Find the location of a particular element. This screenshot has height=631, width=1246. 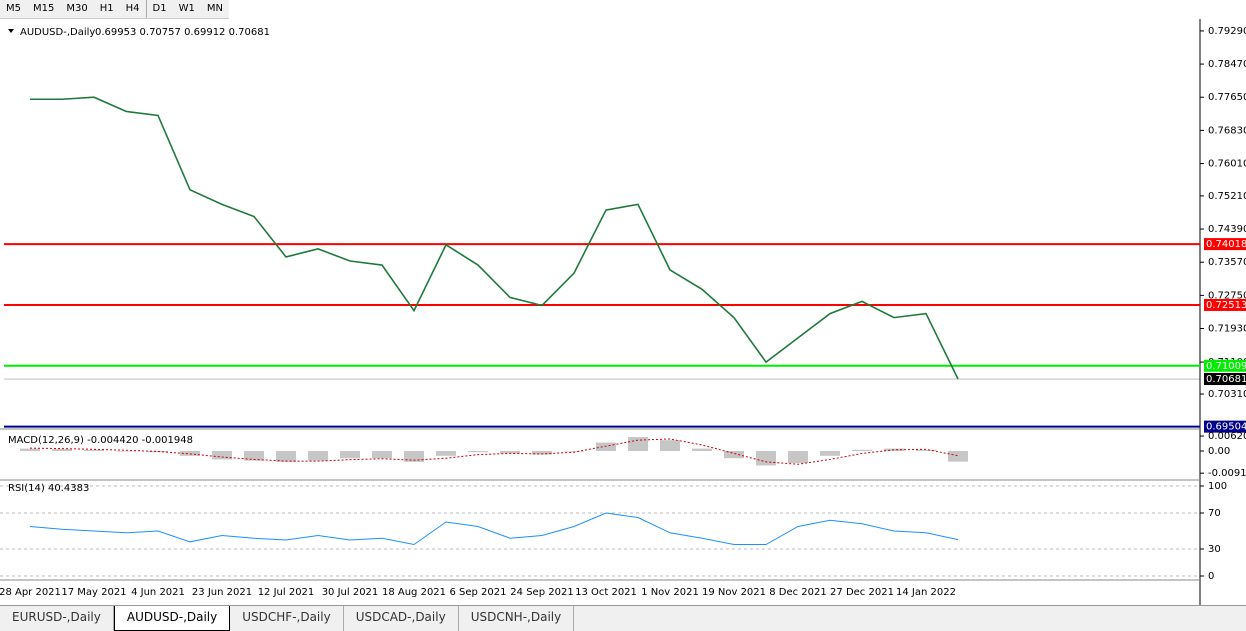

timeframe-toolbar: M5 M15 M30 H1 H4 D1 W1 MN is located at coordinates (114, 9).